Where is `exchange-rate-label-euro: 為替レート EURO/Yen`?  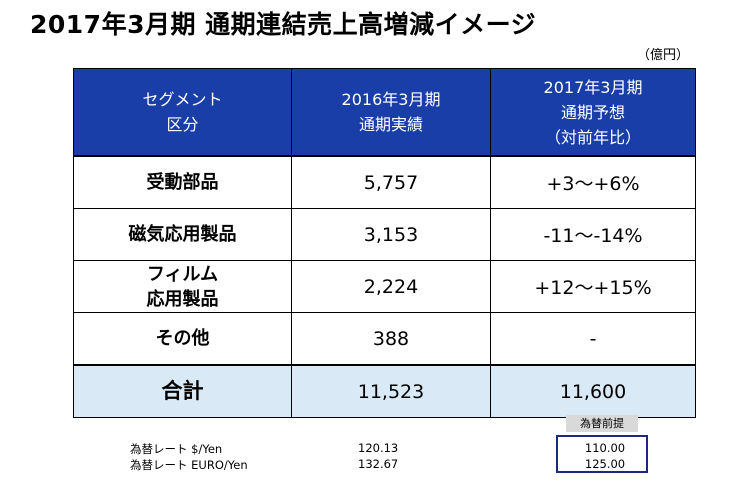
exchange-rate-label-euro: 為替レート EURO/Yen is located at coordinates (189, 465).